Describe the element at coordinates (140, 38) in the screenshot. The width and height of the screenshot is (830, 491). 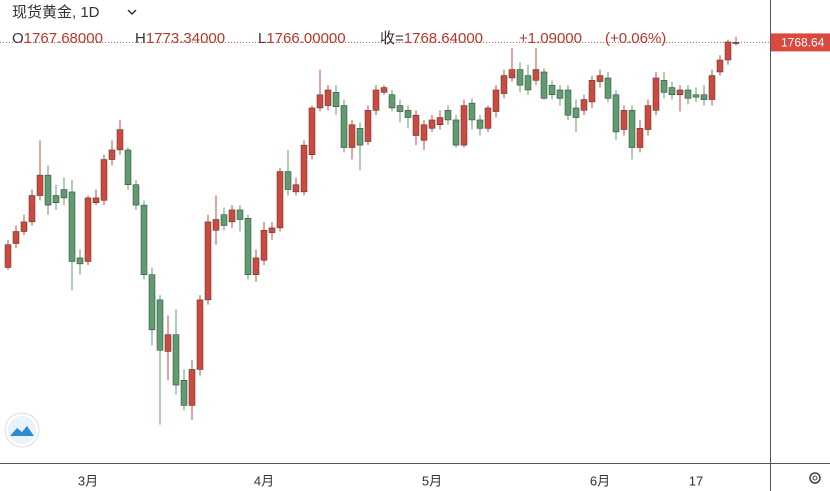
I see `ohlc-label: H` at that location.